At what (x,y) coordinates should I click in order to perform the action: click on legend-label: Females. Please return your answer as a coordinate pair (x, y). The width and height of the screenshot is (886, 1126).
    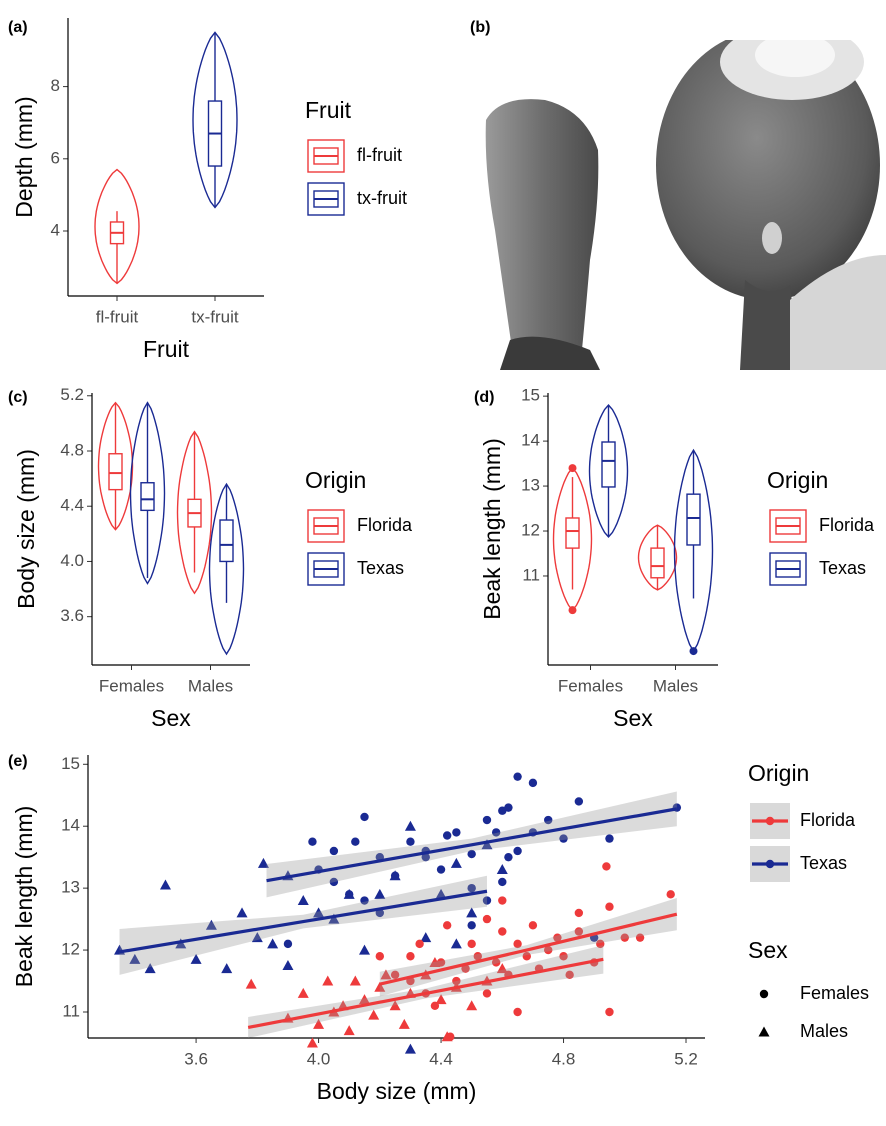
    Looking at the image, I should click on (834, 993).